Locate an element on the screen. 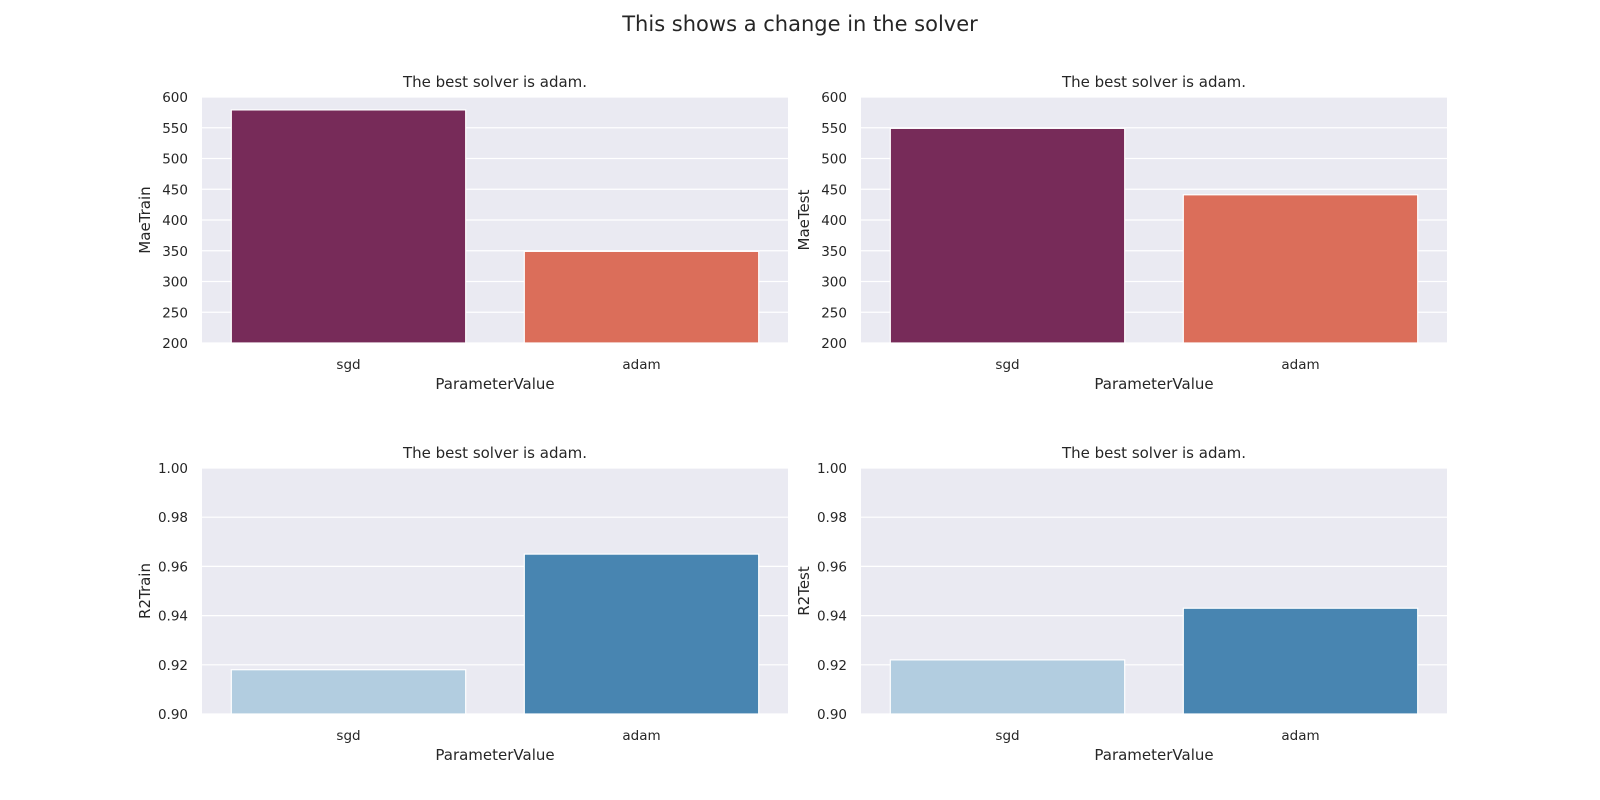 This screenshot has width=1600, height=800. figure-suptitle: This shows a change in the solver is located at coordinates (799, 24).